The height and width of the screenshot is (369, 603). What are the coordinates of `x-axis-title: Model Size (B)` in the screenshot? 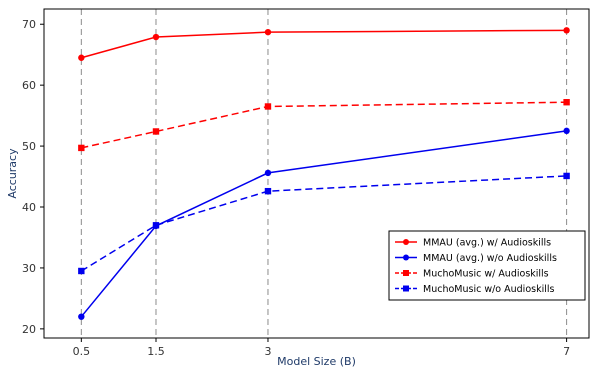 It's located at (316, 361).